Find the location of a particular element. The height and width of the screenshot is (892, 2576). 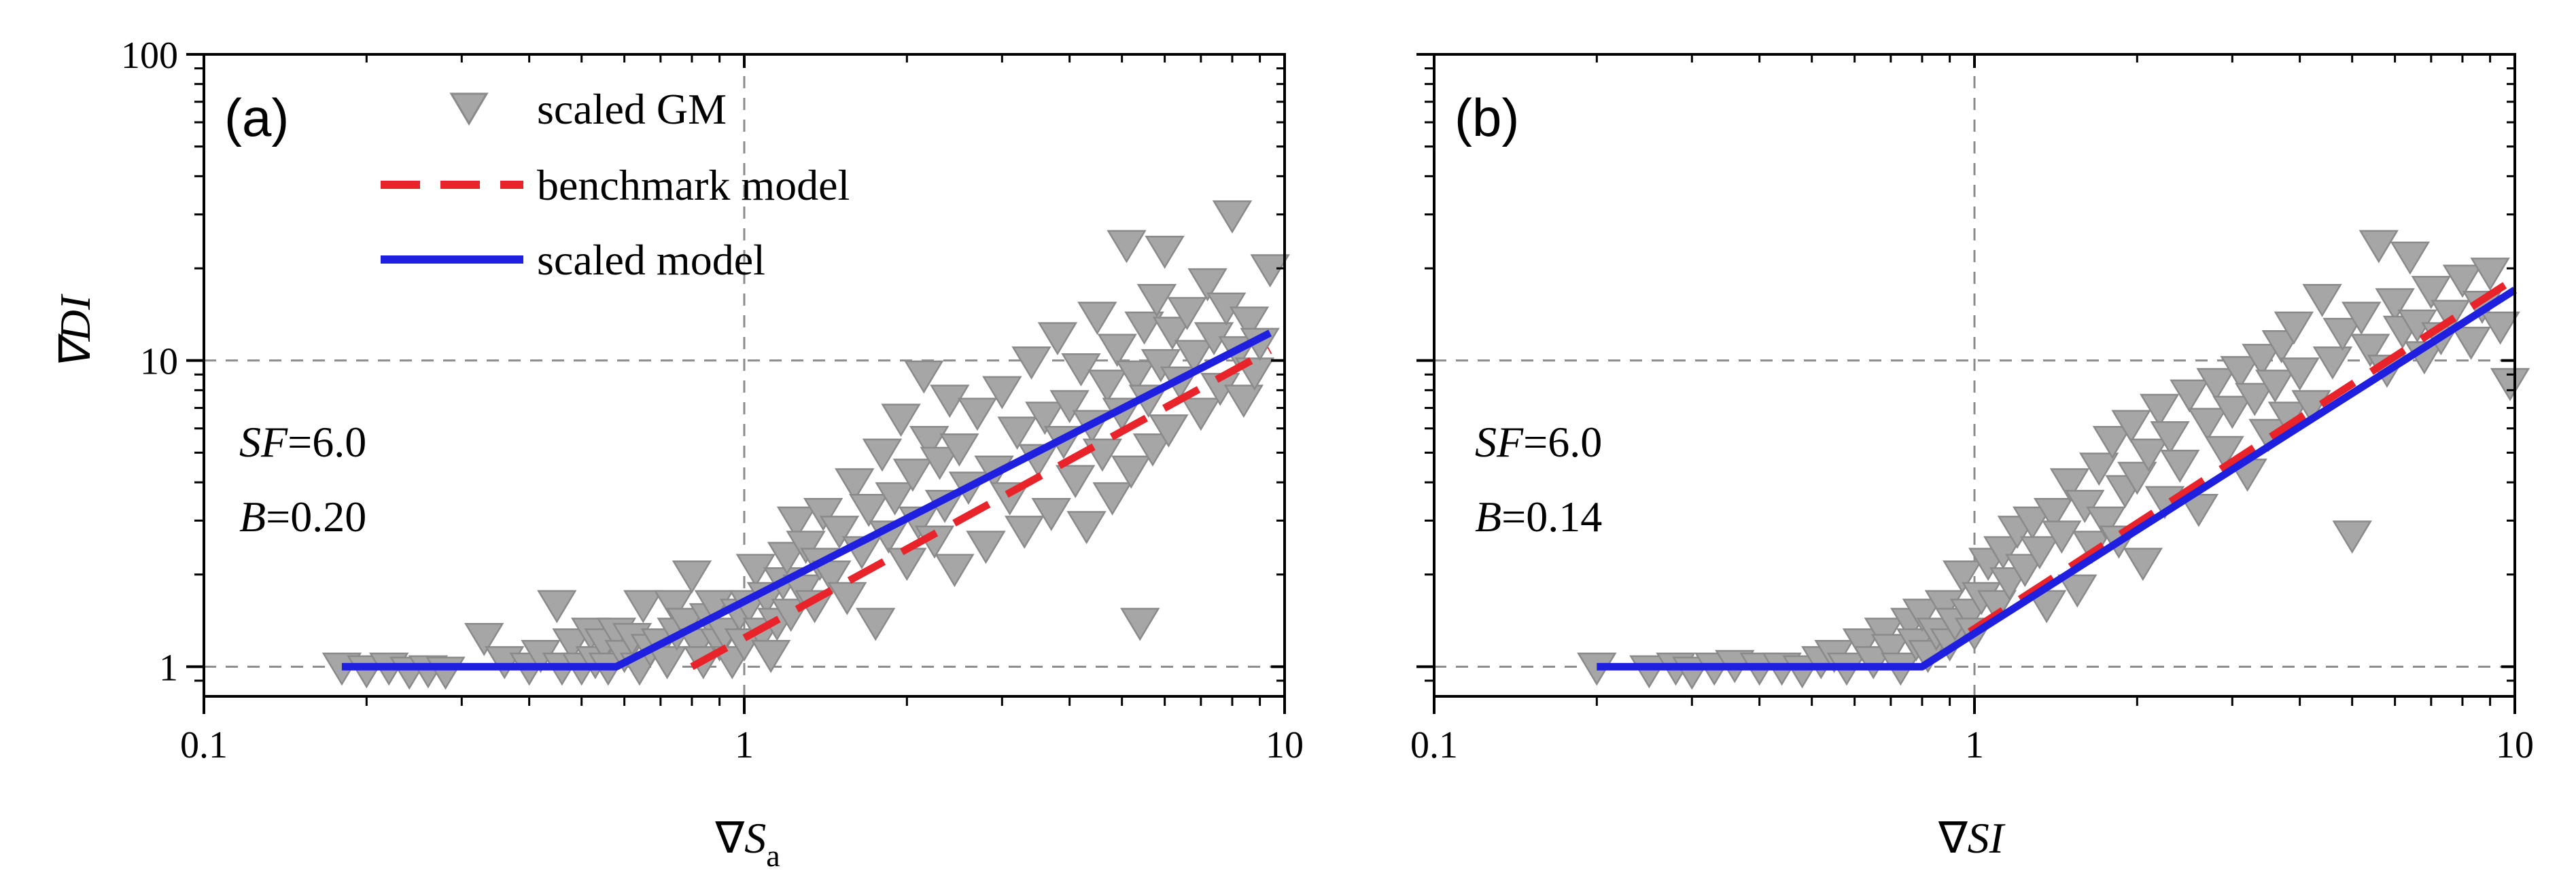

x-axis-title-a: ∇Sa is located at coordinates (747, 844).